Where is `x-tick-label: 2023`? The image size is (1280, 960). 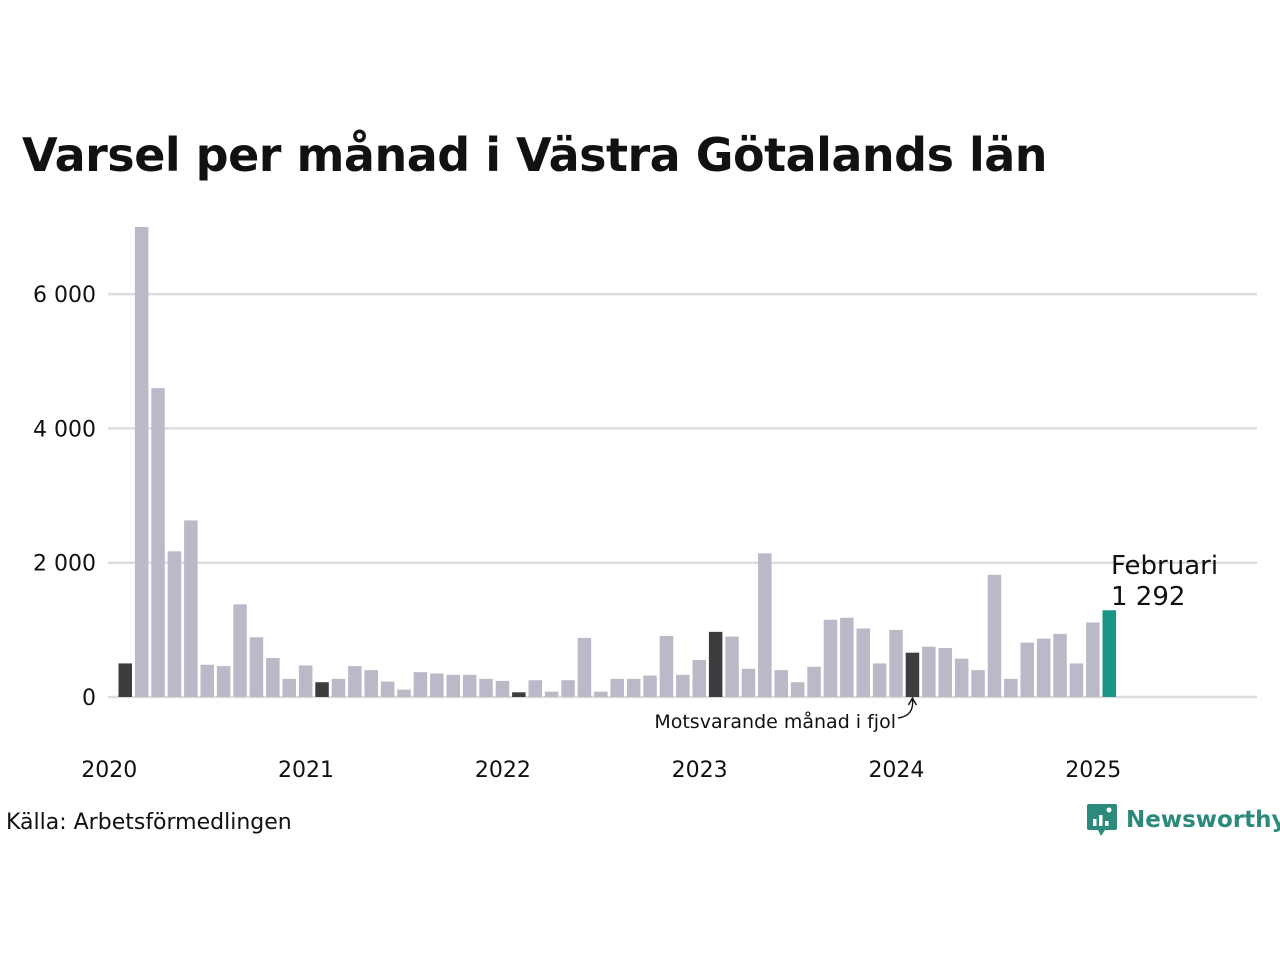 x-tick-label: 2023 is located at coordinates (700, 770).